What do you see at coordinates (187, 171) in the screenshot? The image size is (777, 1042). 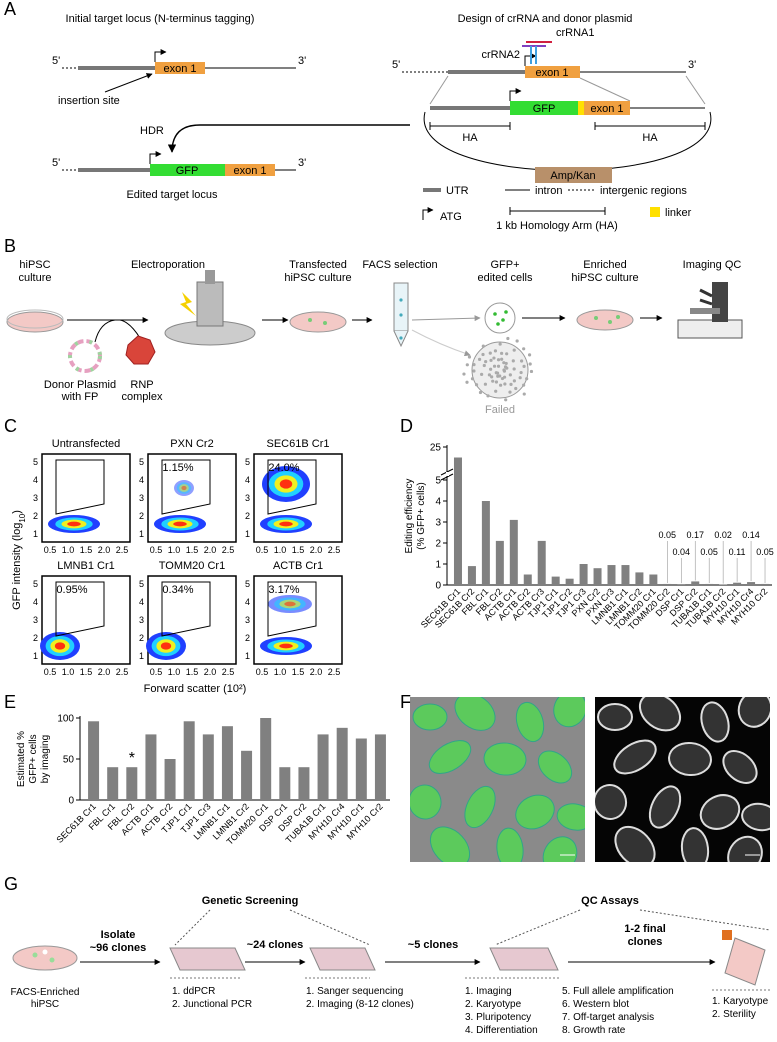 I see `gfp-label: GFP` at bounding box center [187, 171].